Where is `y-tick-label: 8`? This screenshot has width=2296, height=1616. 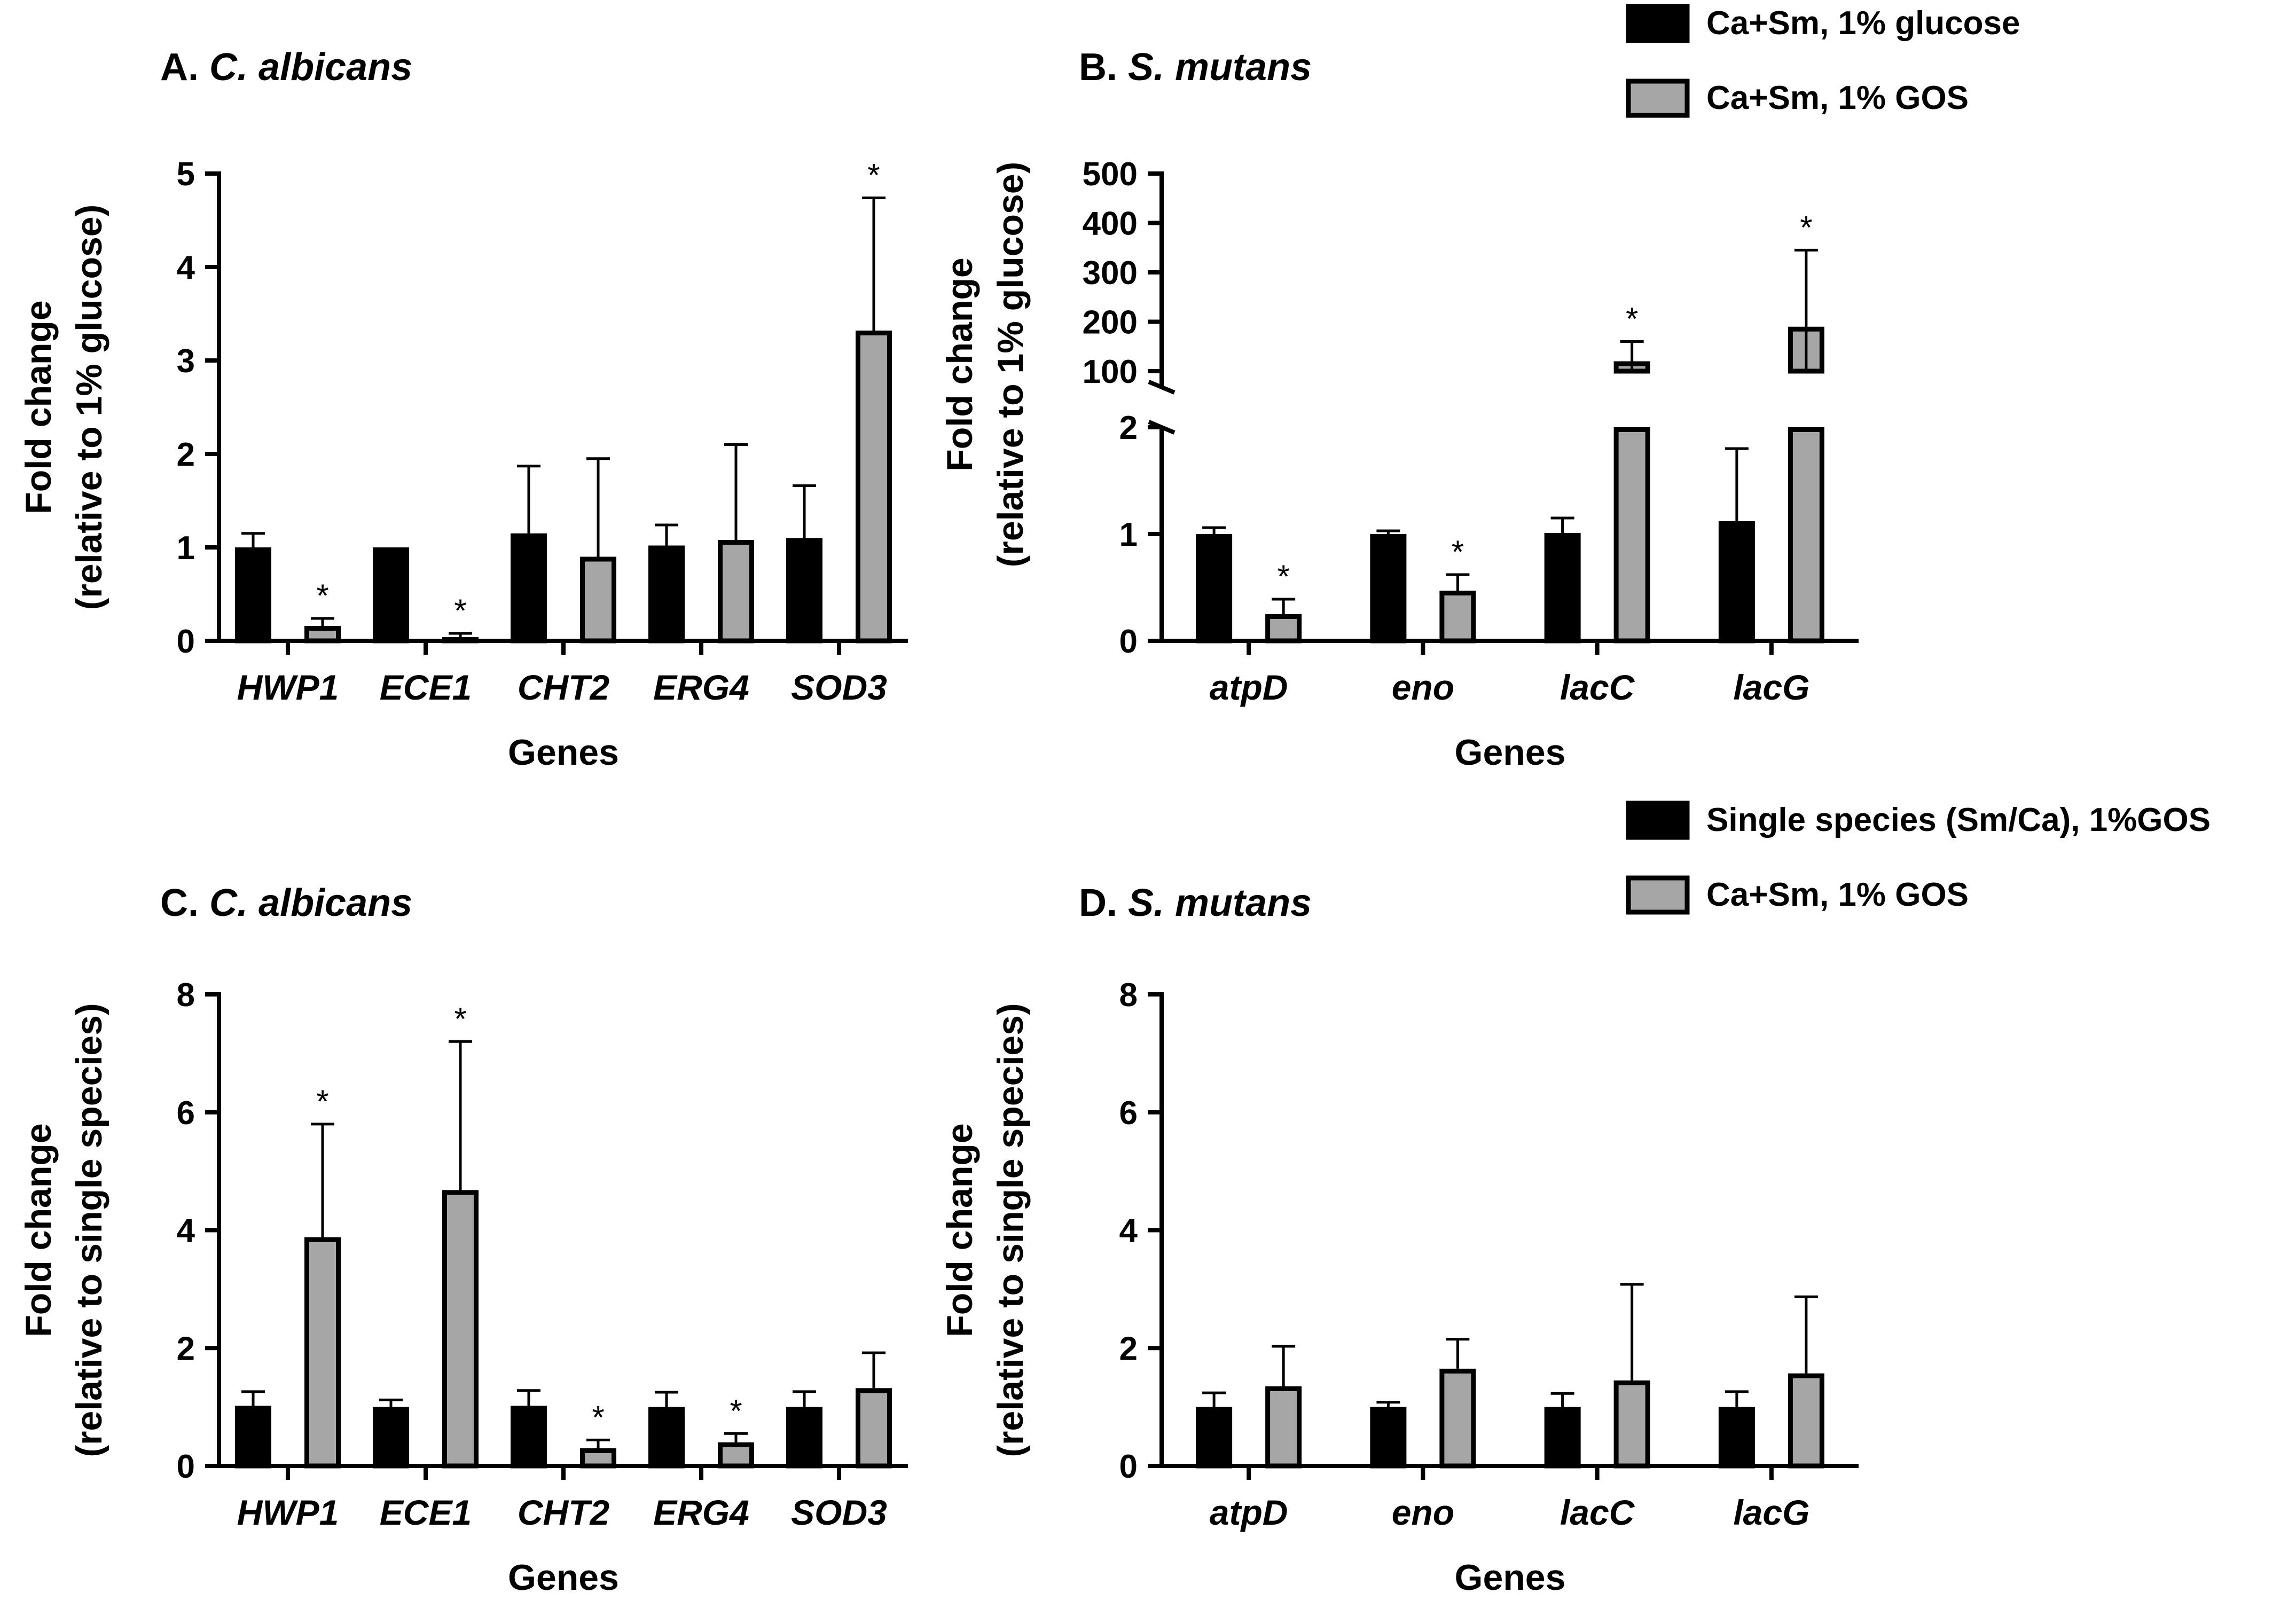 y-tick-label: 8 is located at coordinates (186, 995).